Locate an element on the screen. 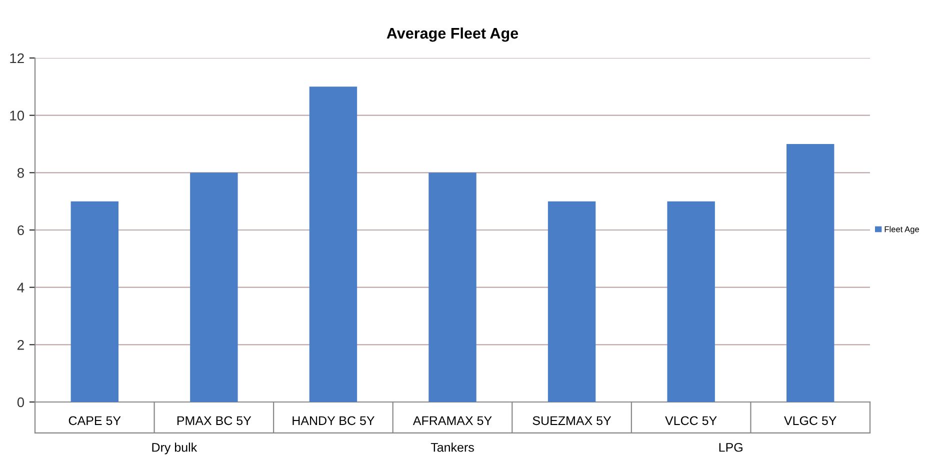  text: Dry bulk is located at coordinates (175, 448).